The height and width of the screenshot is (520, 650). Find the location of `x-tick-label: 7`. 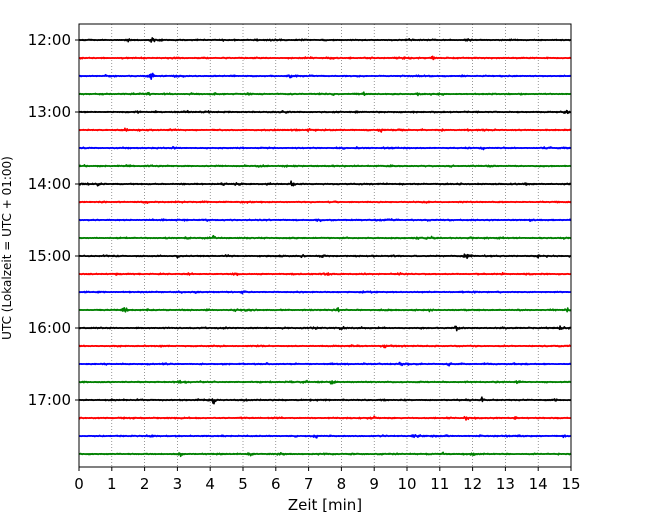

x-tick-label: 7 is located at coordinates (309, 484).